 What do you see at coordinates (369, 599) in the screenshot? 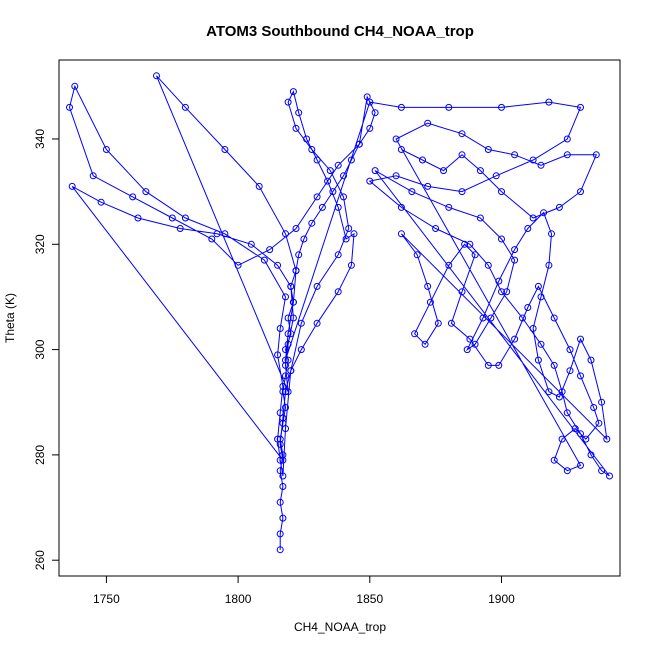
I see `x-tick-label: 1850` at bounding box center [369, 599].